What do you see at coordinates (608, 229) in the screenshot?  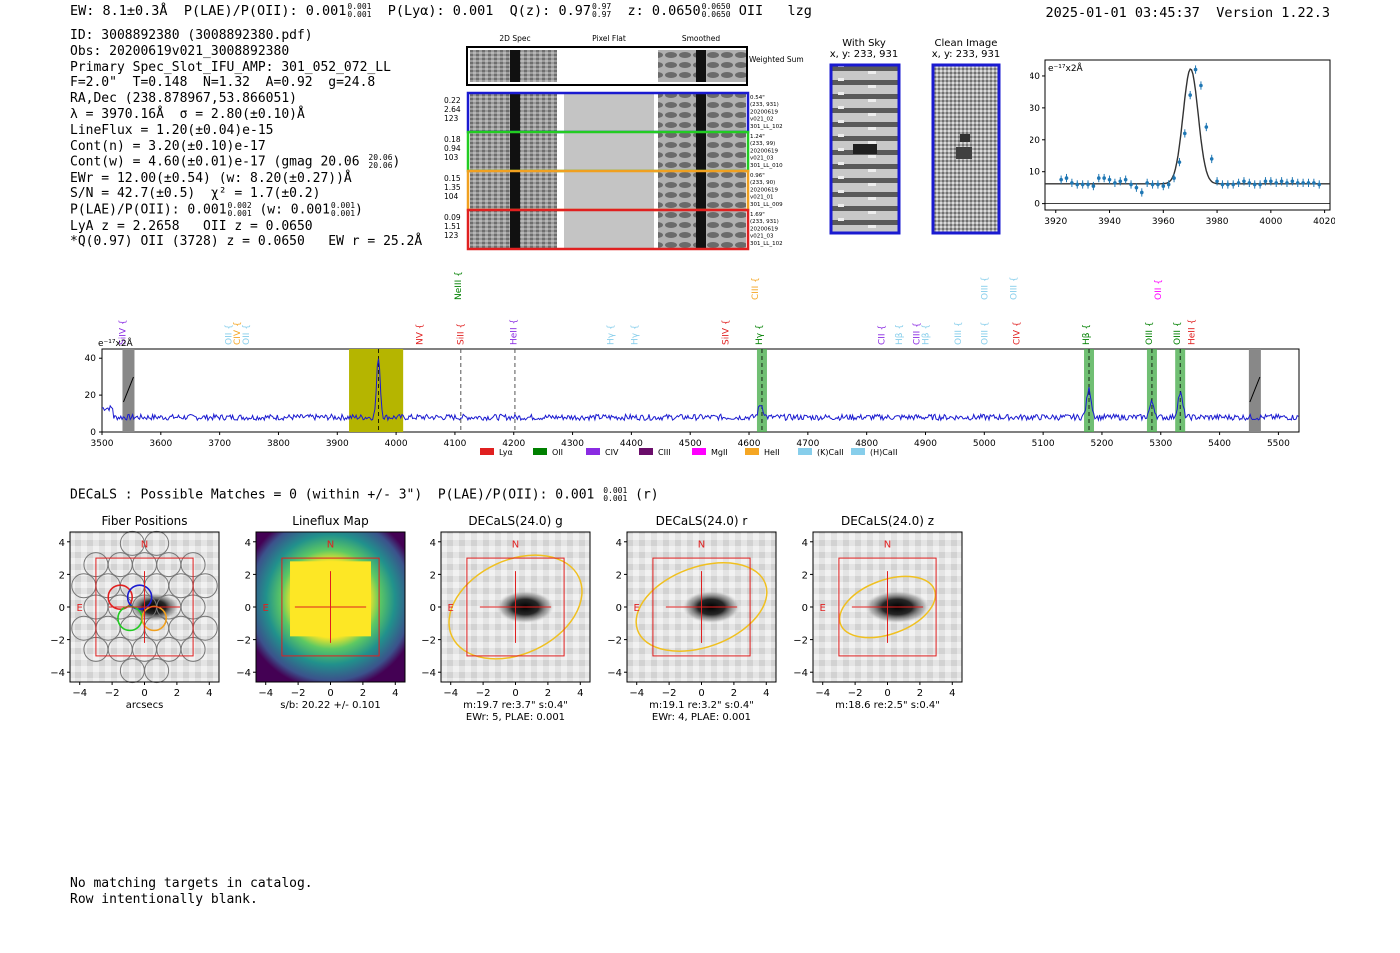 I see `cutout-frame` at bounding box center [608, 229].